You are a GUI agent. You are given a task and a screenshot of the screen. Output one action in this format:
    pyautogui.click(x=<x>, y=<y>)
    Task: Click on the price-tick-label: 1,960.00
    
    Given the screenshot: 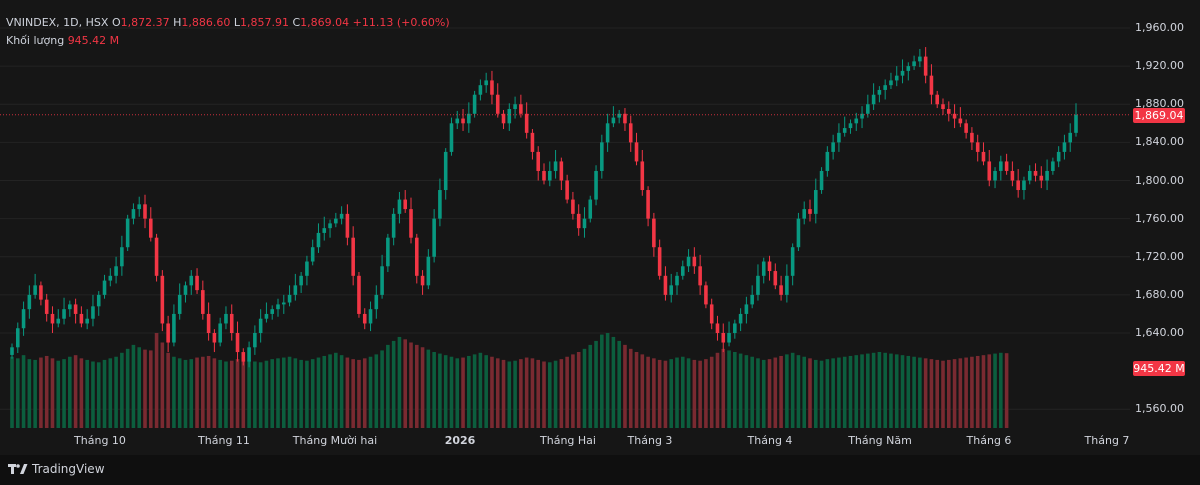 What is the action you would take?
    pyautogui.click(x=1159, y=27)
    